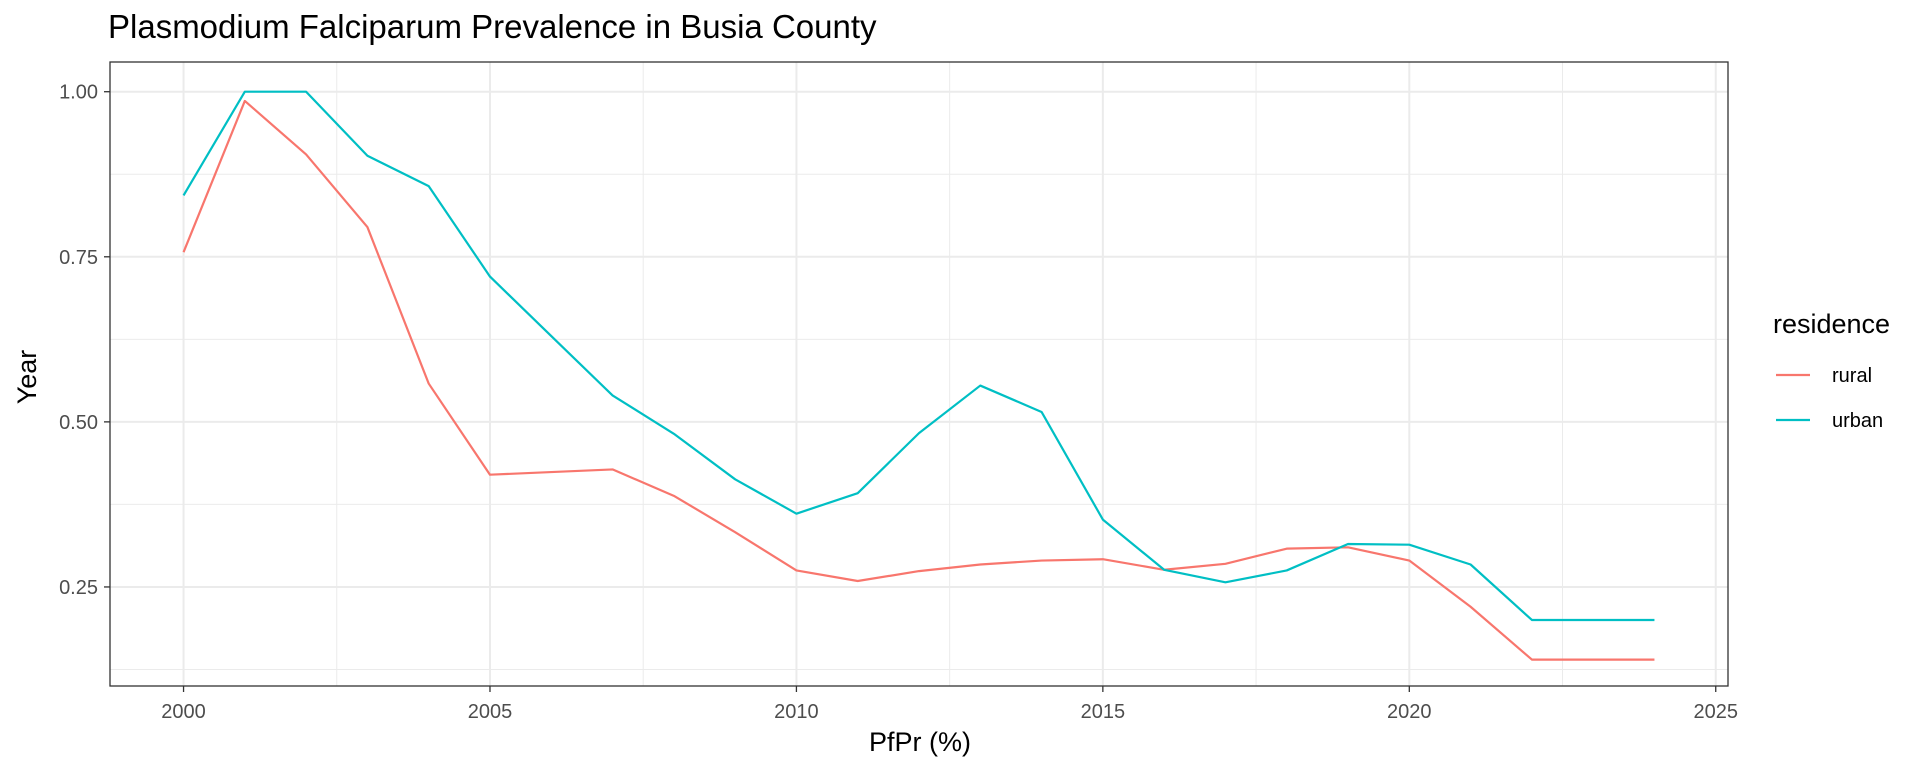 This screenshot has height=768, width=1920. I want to click on legend-label-rural: rural, so click(1852, 376).